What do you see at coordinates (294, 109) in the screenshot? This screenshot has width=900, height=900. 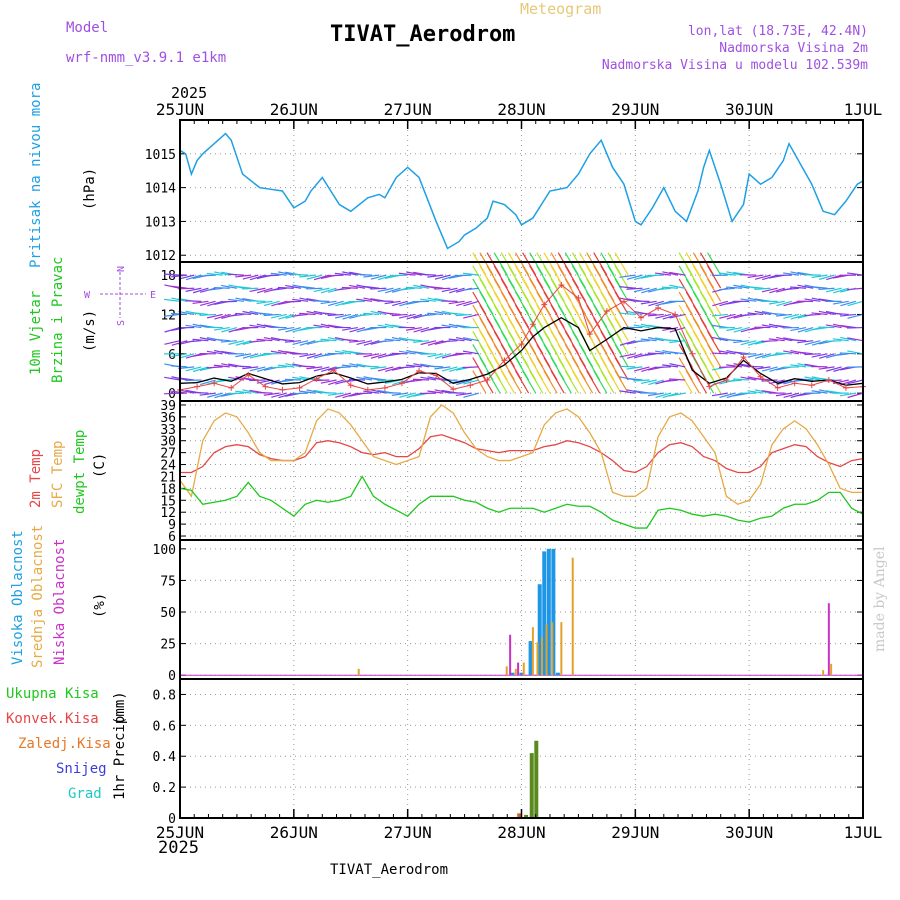 I see `x-label-top: 26JUN` at bounding box center [294, 109].